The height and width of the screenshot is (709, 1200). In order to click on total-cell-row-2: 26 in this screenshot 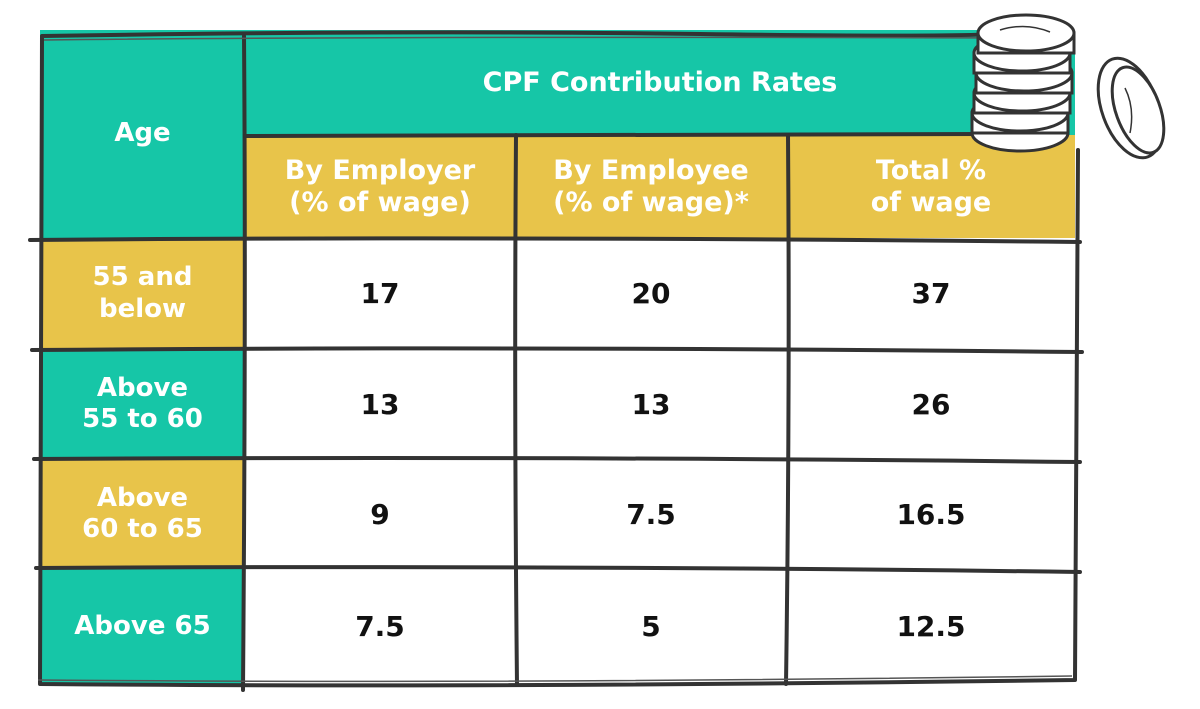, I will do `click(931, 404)`.